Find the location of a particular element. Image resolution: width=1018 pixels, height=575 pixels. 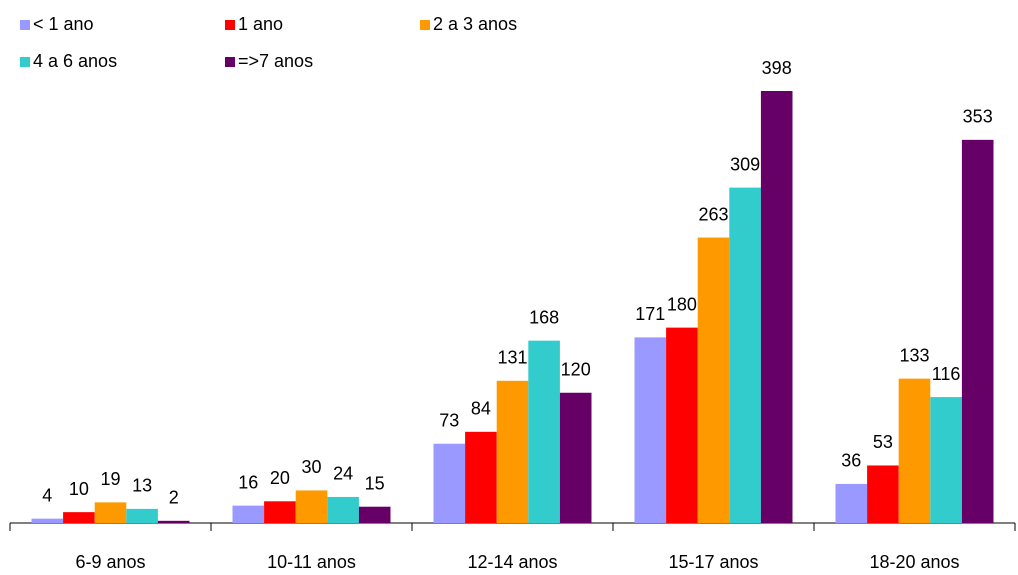

legend-label: =>7 anos is located at coordinates (275, 61).